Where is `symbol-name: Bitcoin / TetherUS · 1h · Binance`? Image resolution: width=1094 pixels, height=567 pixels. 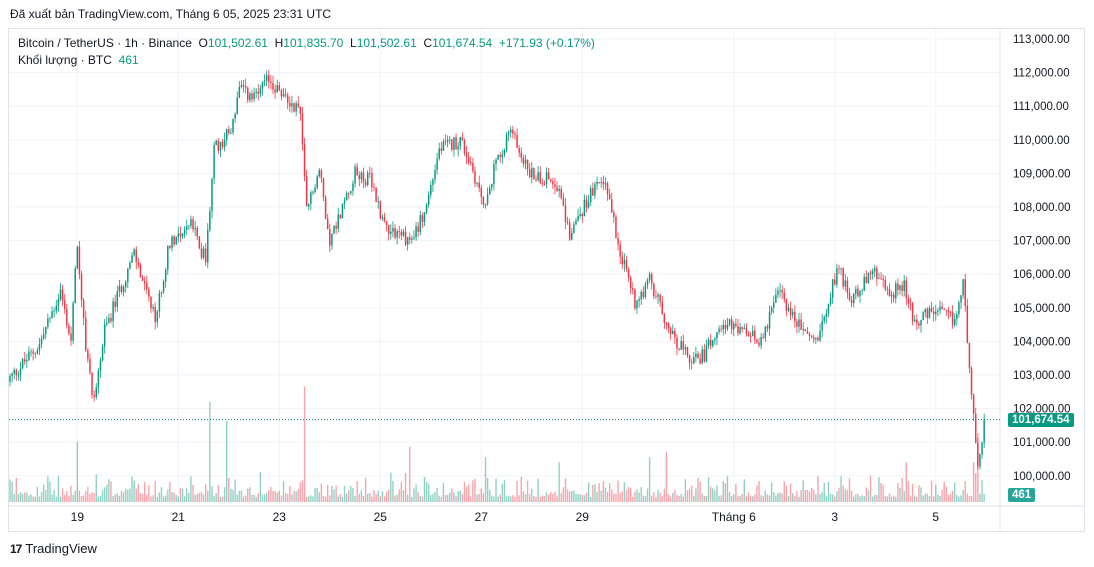
symbol-name: Bitcoin / TetherUS · 1h · Binance is located at coordinates (105, 43).